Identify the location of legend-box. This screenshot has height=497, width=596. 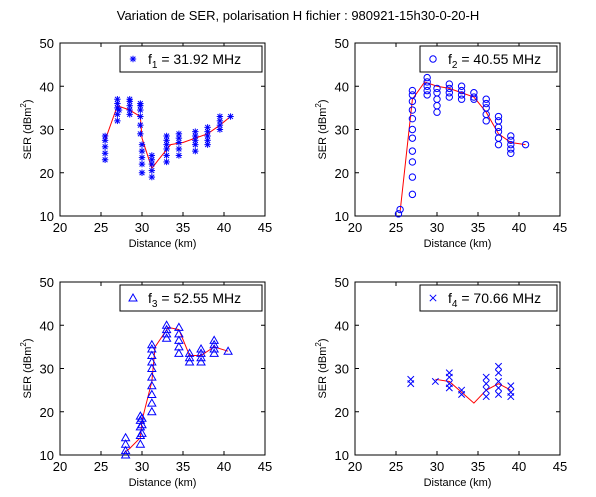
(488, 298).